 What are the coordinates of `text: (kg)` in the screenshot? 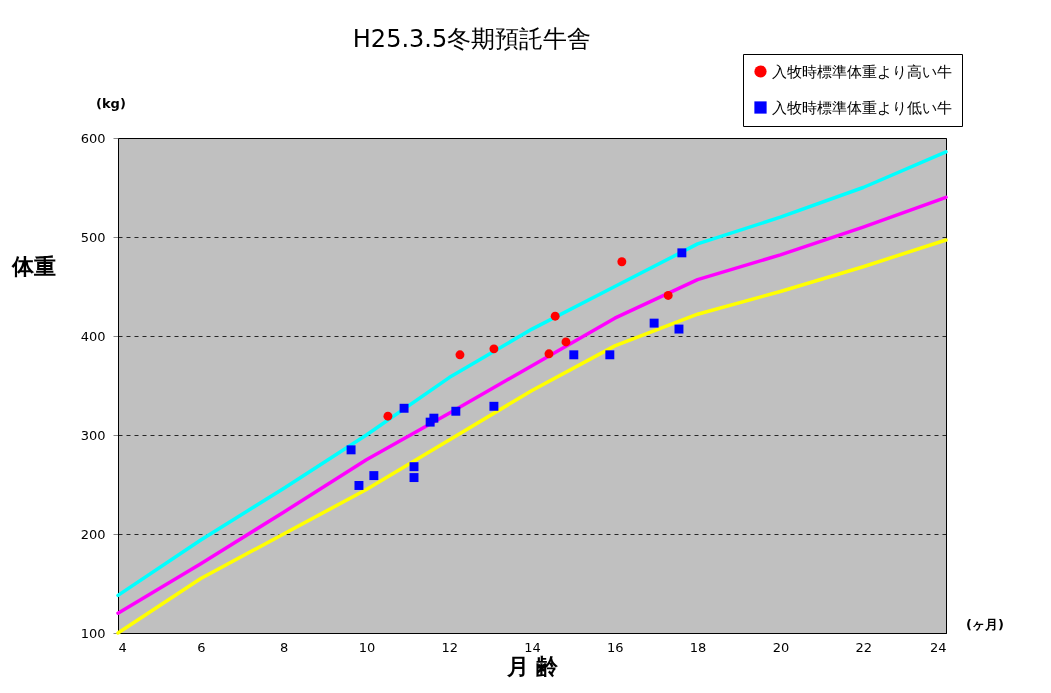 It's located at (111, 103).